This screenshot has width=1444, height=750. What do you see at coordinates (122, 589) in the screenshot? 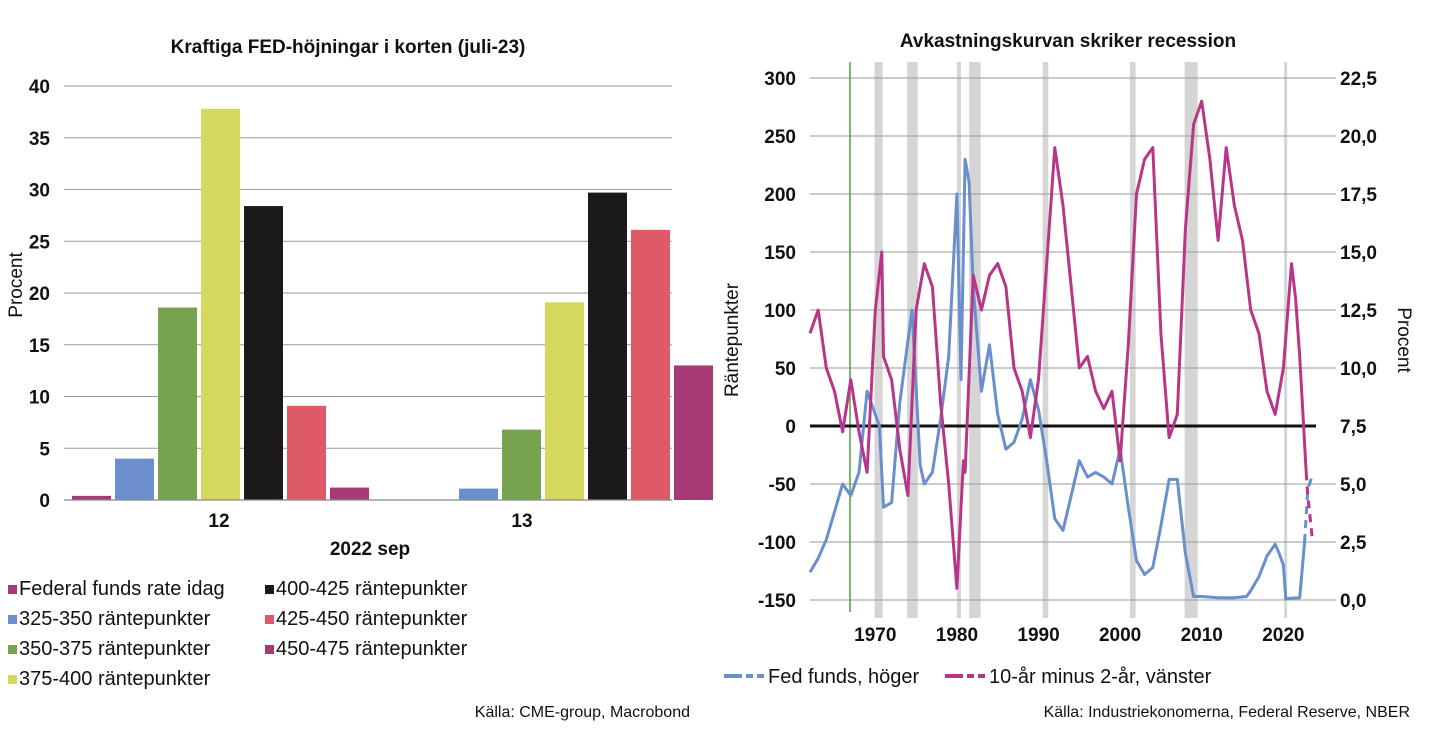
I see `legend-label: Federal funds rate idag` at bounding box center [122, 589].